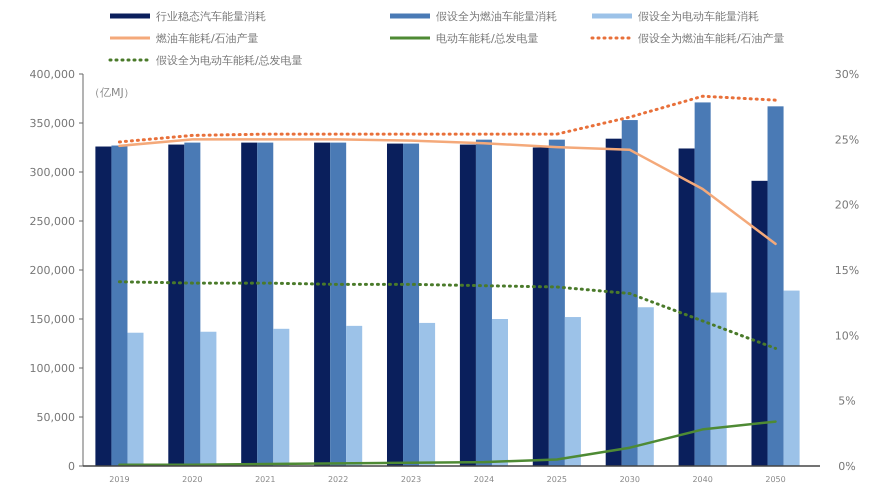 This screenshot has height=491, width=874. What do you see at coordinates (52, 319) in the screenshot?
I see `y-tick-label: 150,000` at bounding box center [52, 319].